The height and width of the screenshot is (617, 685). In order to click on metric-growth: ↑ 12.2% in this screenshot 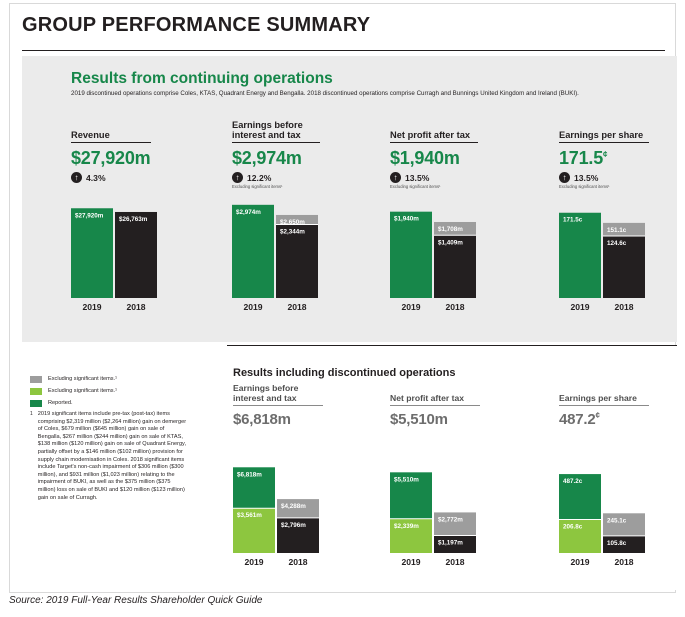, I will do `click(276, 177)`.